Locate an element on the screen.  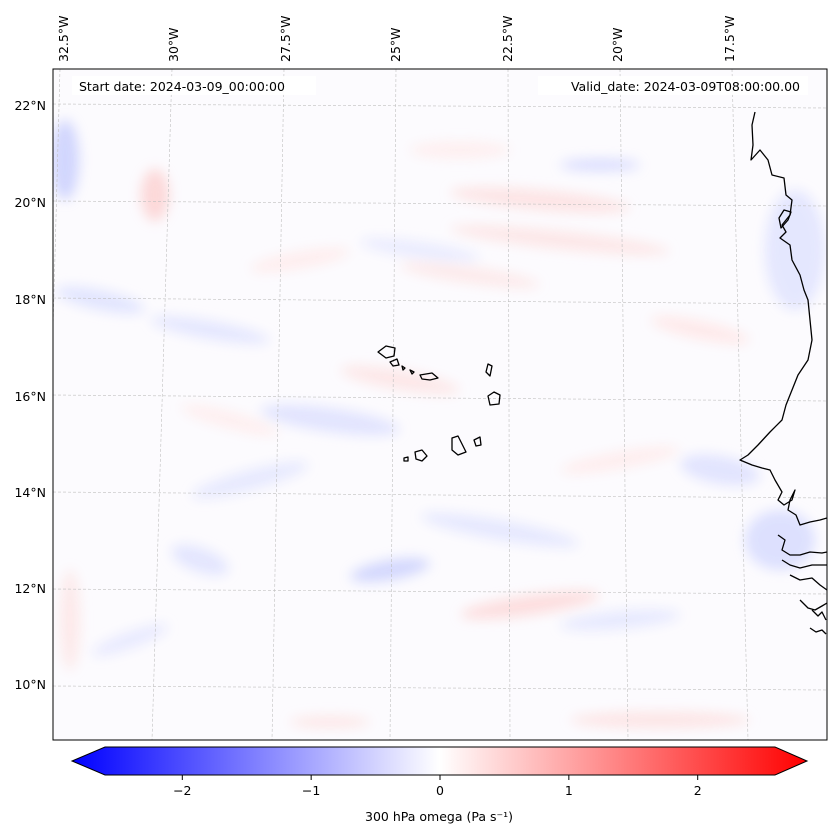
island-santiago is located at coordinates (459, 445).